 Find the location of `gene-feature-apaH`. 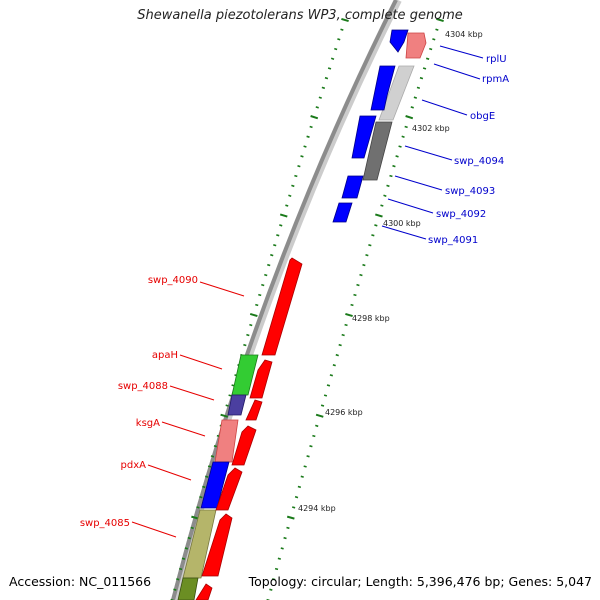

gene-feature-apaH is located at coordinates (245, 375).